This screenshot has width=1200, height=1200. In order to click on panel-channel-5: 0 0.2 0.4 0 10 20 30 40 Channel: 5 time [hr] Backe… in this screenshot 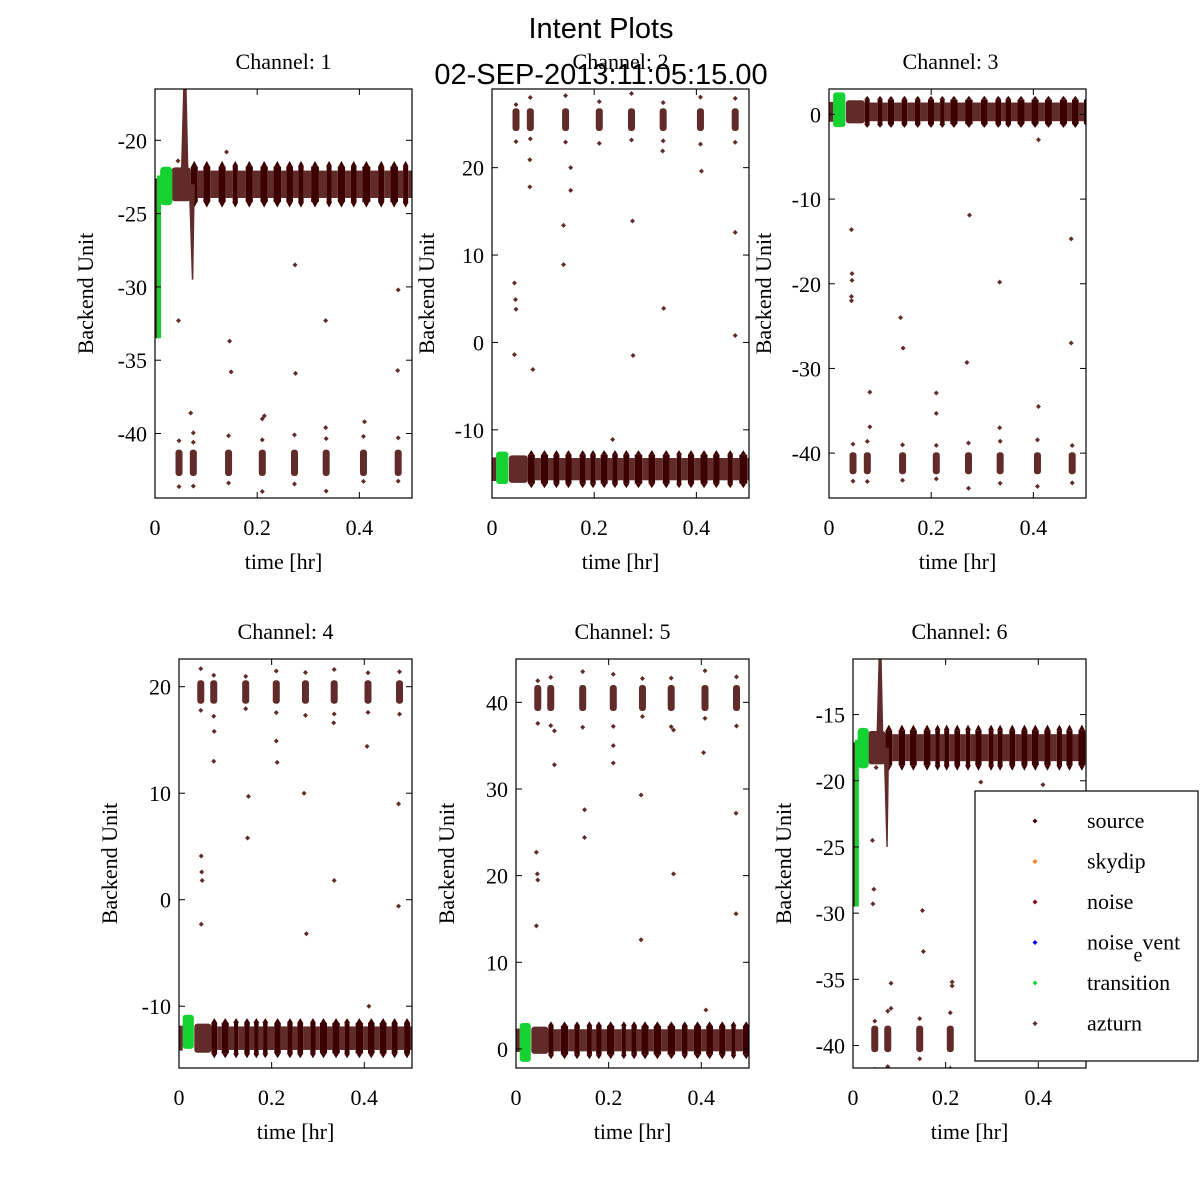, I will do `click(592, 881)`.